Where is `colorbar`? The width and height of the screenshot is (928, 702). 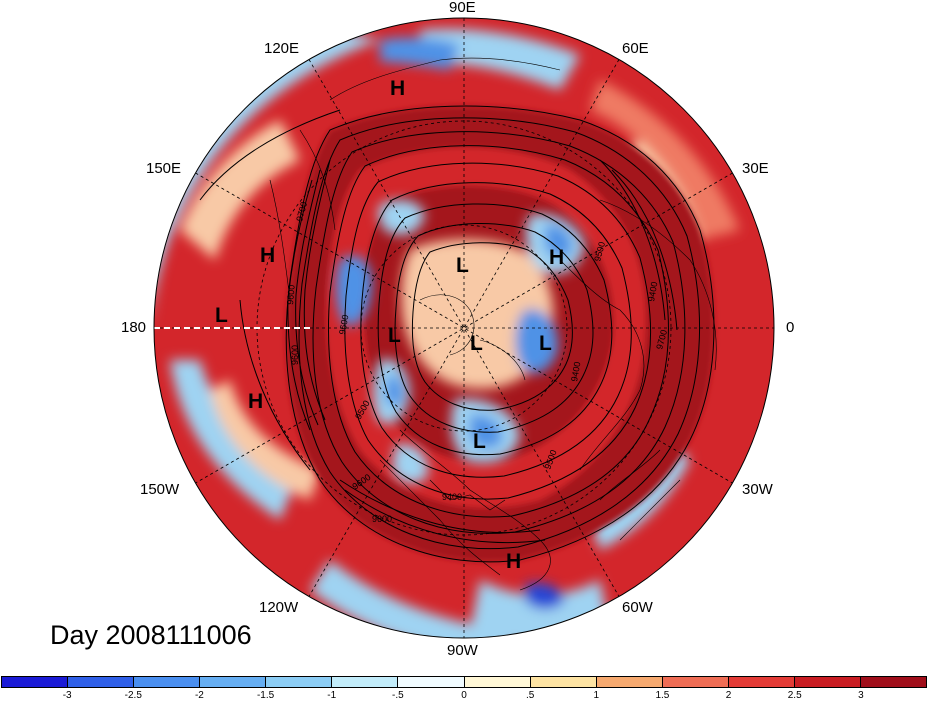
colorbar is located at coordinates (464, 682).